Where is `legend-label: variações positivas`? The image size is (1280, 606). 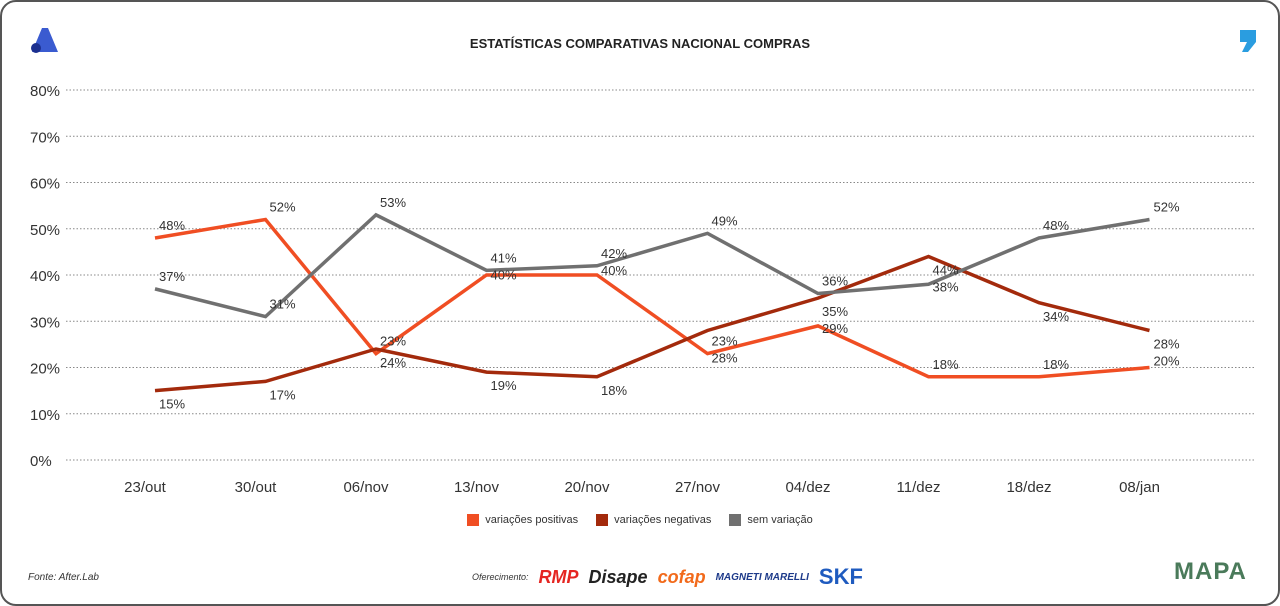
legend-label: variações positivas is located at coordinates (532, 520).